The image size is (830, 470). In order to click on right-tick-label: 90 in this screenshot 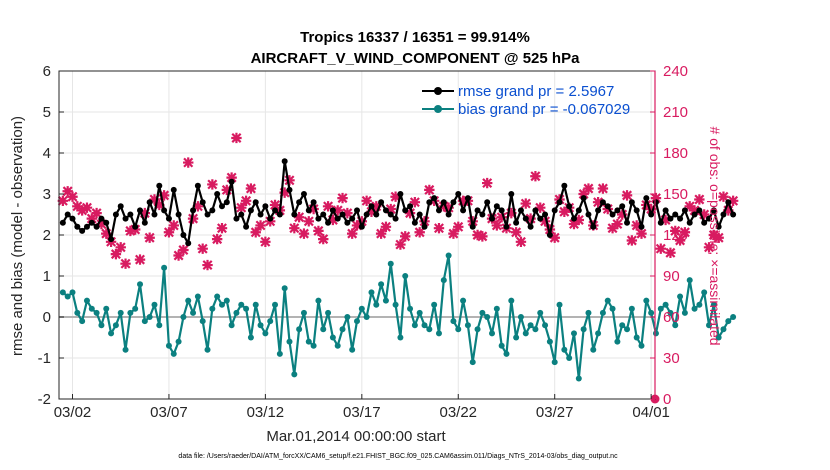, I will do `click(671, 276)`.